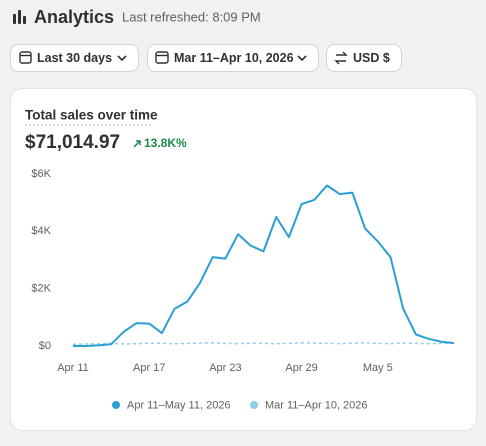 The image size is (486, 446). Describe the element at coordinates (19, 17) in the screenshot. I see `header-icon` at that location.